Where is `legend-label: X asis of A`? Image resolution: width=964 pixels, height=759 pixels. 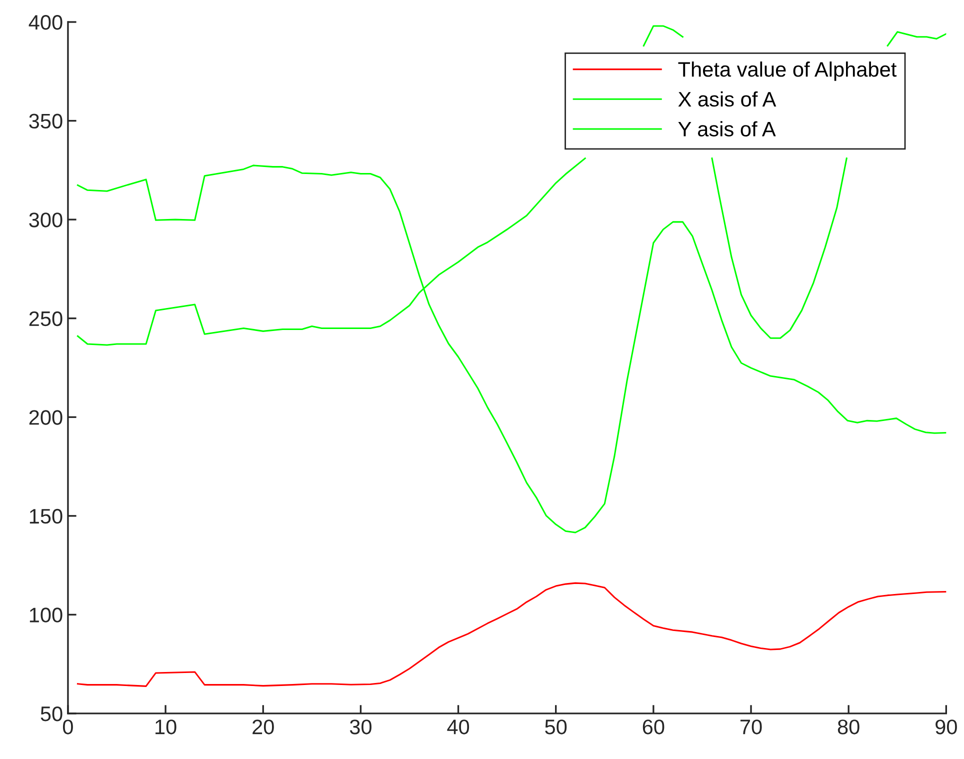 legend-label: X asis of A is located at coordinates (727, 99).